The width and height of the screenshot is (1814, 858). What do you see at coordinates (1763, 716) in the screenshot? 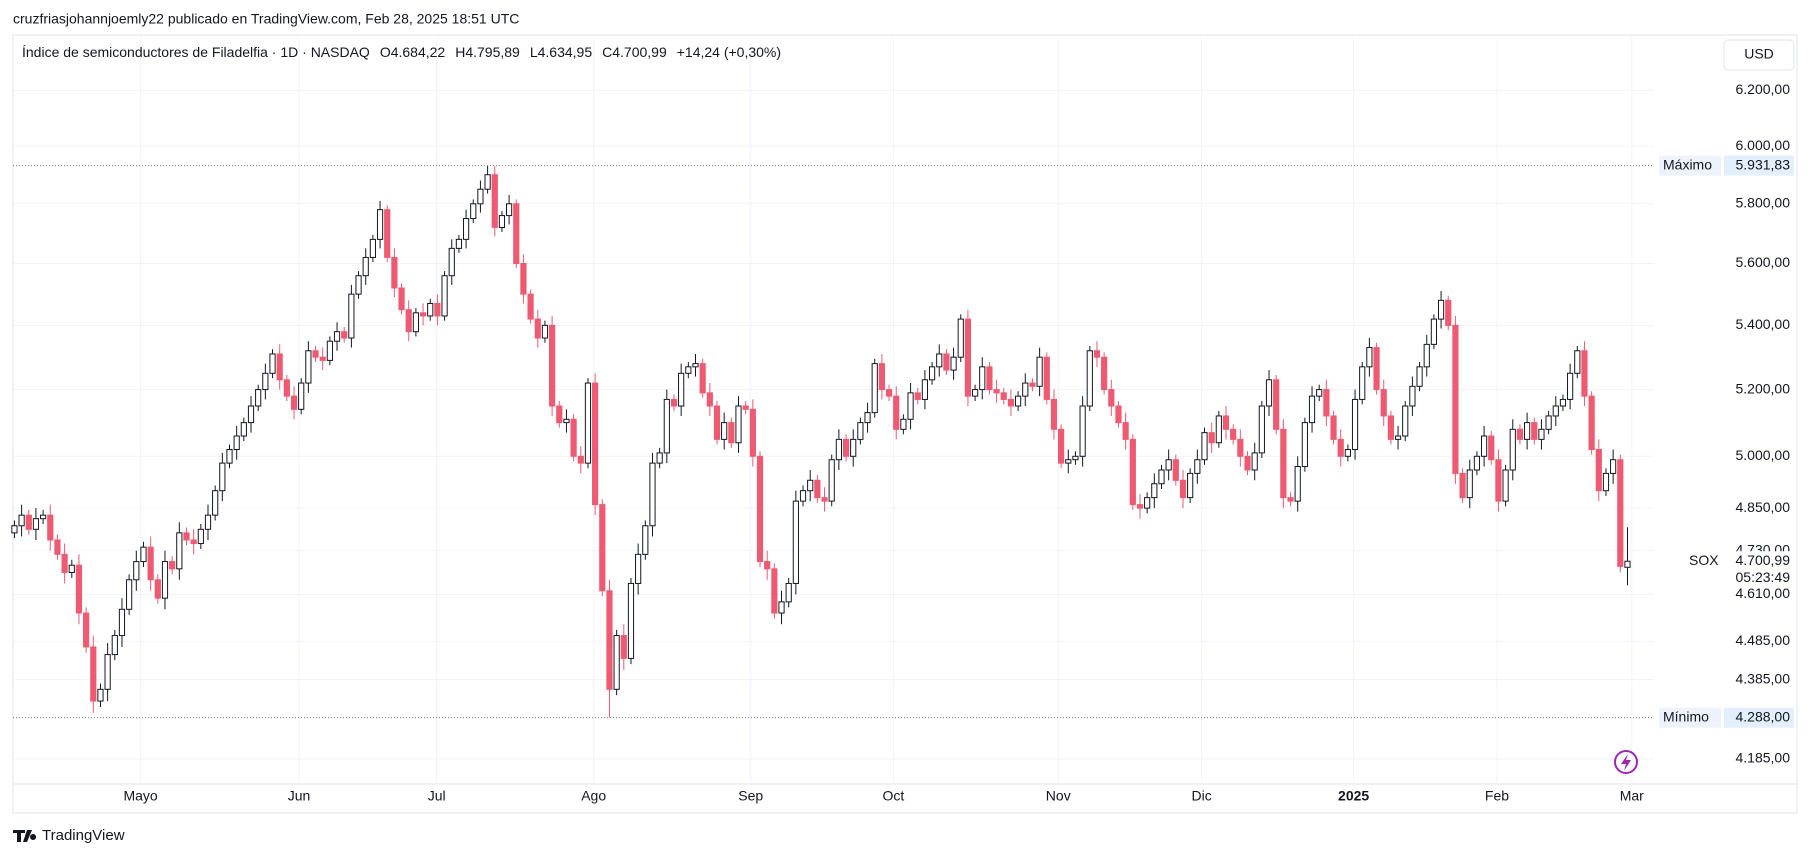
I see `extreme-value: 4.288,00` at bounding box center [1763, 716].